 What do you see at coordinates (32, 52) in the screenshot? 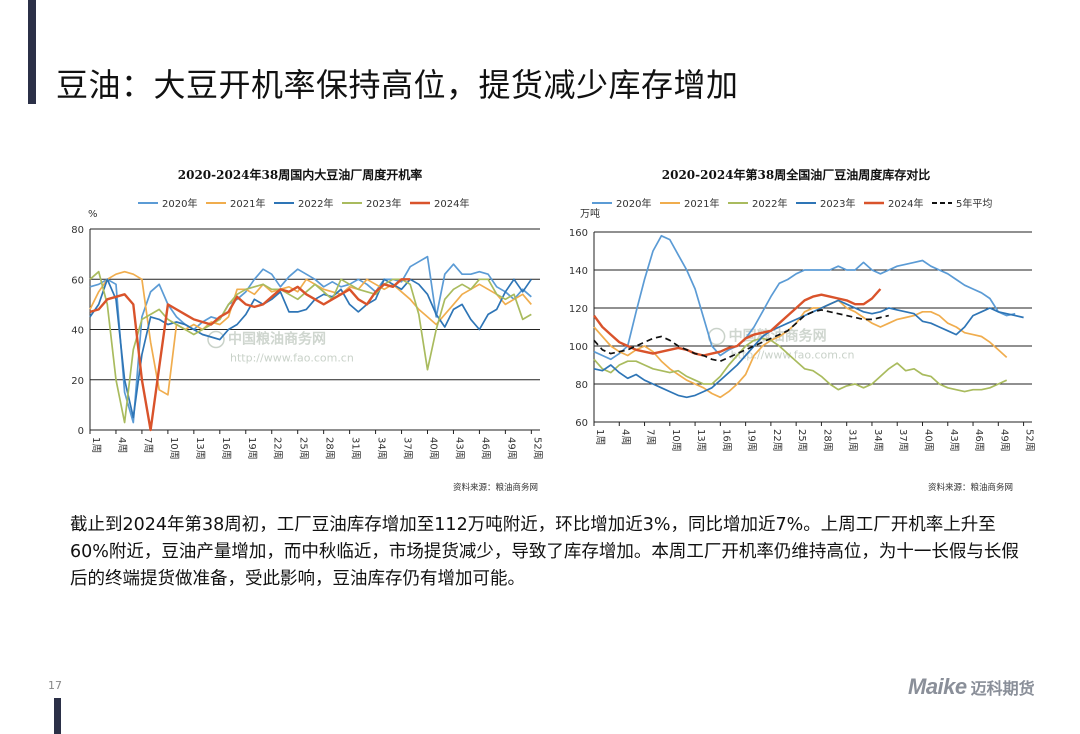
I see `title-accent-bar` at bounding box center [32, 52].